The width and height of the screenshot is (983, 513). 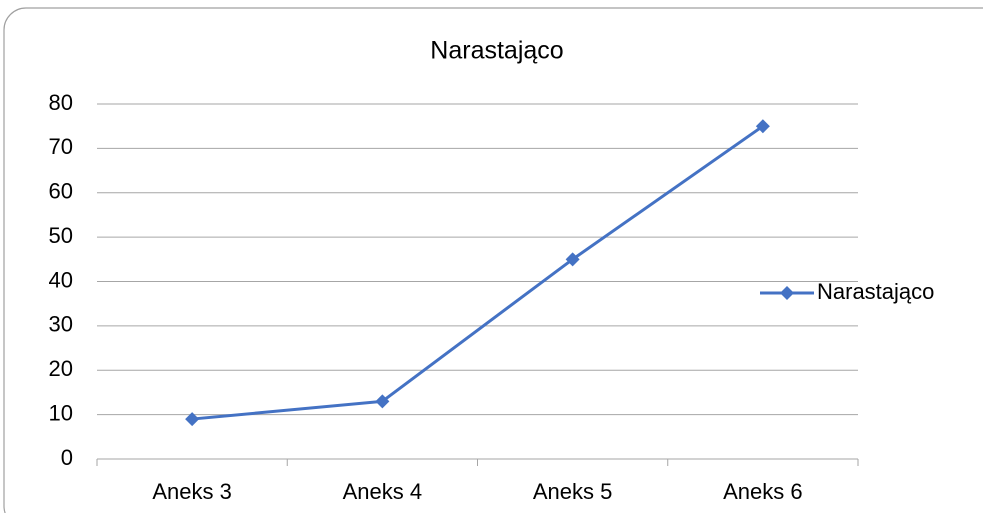 What do you see at coordinates (61, 279) in the screenshot?
I see `y-tick-label: 40` at bounding box center [61, 279].